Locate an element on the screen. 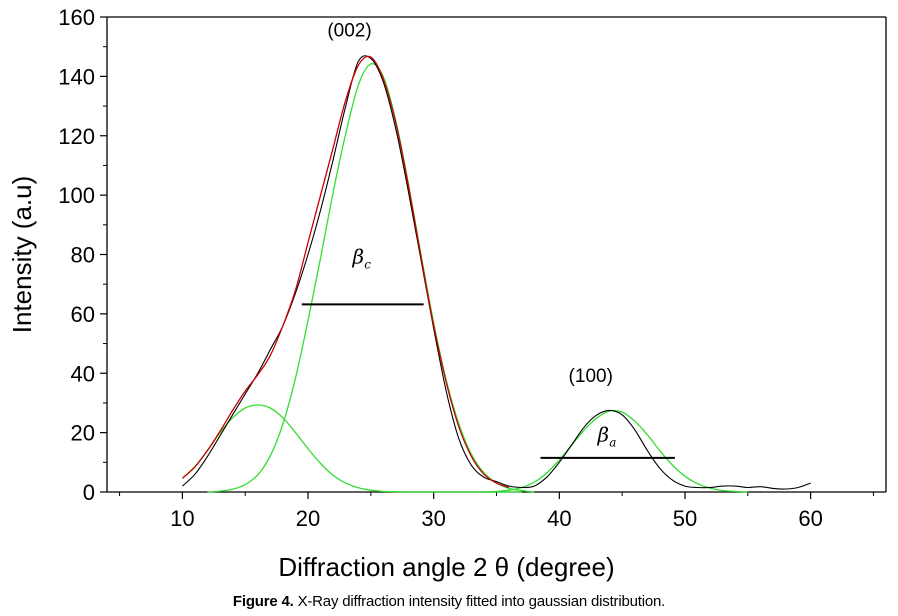 This screenshot has width=898, height=616. y-tick-label: 140 is located at coordinates (76, 76).